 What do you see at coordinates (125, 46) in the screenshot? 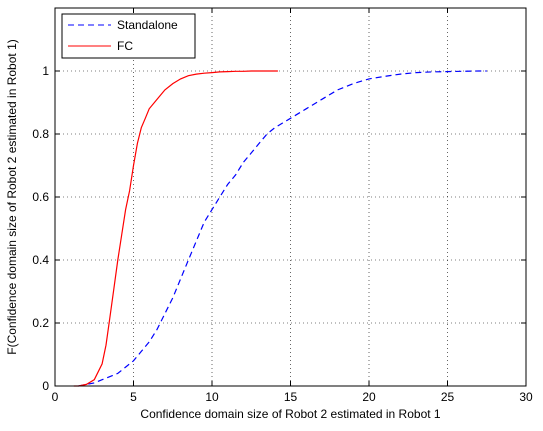
I see `legend-label-fc: FC` at bounding box center [125, 46].